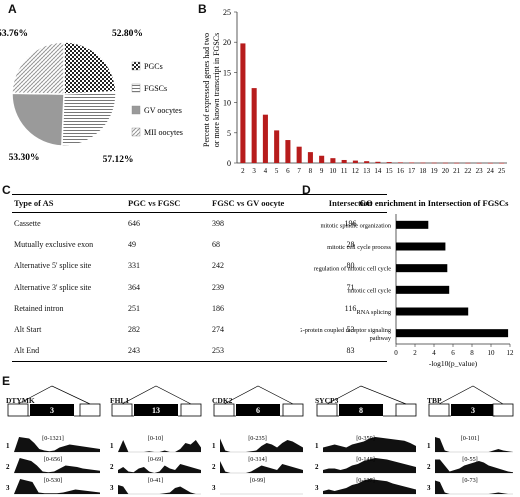 The image size is (520, 497). I want to click on table-cell: 28, so click(350, 245).